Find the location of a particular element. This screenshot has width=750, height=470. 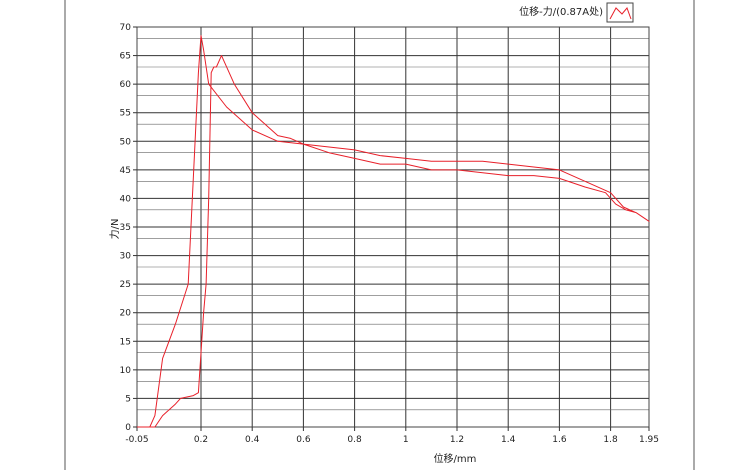

y-tick-label: 15 is located at coordinates (125, 342).